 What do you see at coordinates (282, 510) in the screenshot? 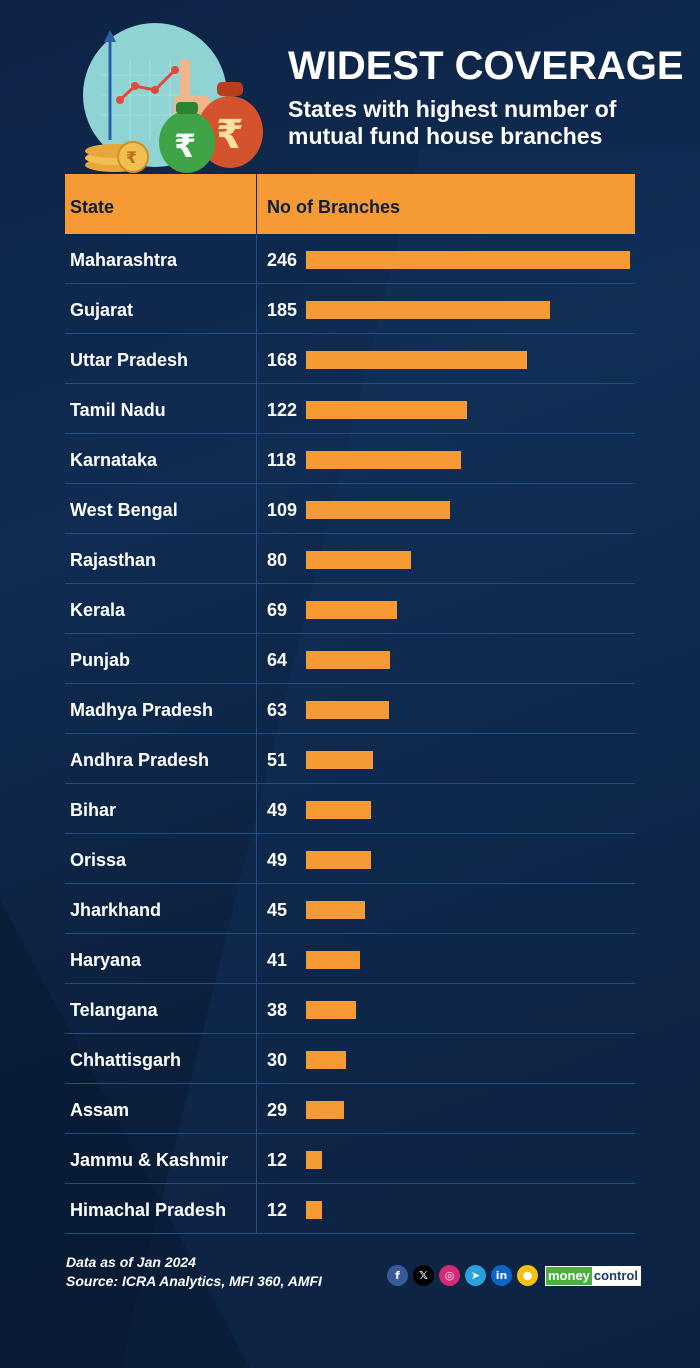
I see `branch-count-label: 109` at bounding box center [282, 510].